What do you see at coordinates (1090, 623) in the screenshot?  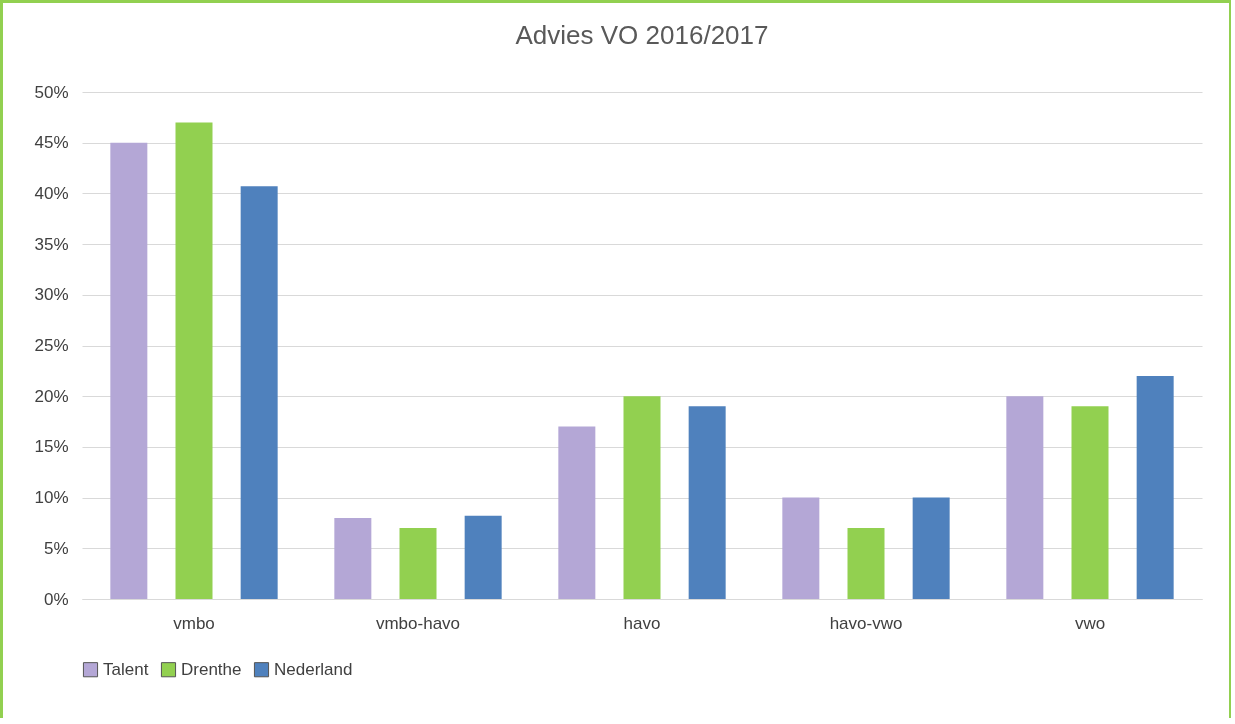 I see `x-tick-label: vwo` at bounding box center [1090, 623].